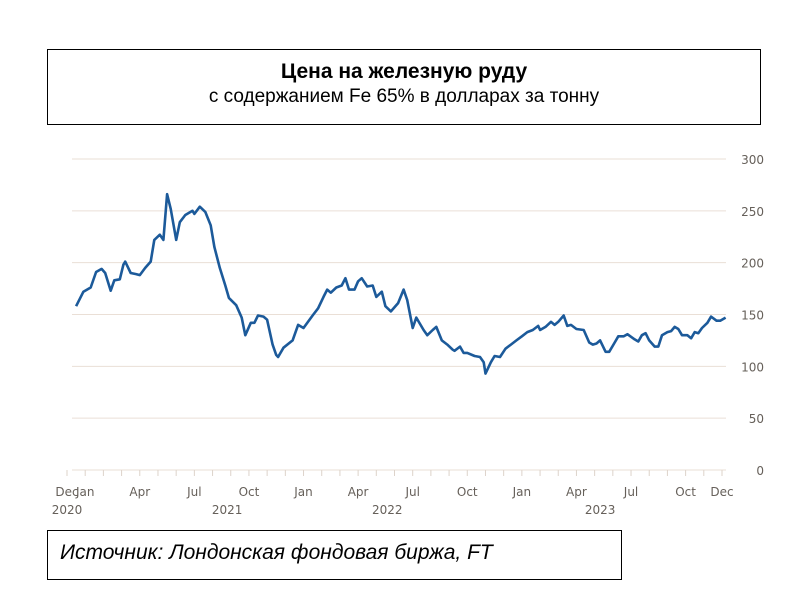  What do you see at coordinates (752, 264) in the screenshot?
I see `y-tick-label: 200` at bounding box center [752, 264].